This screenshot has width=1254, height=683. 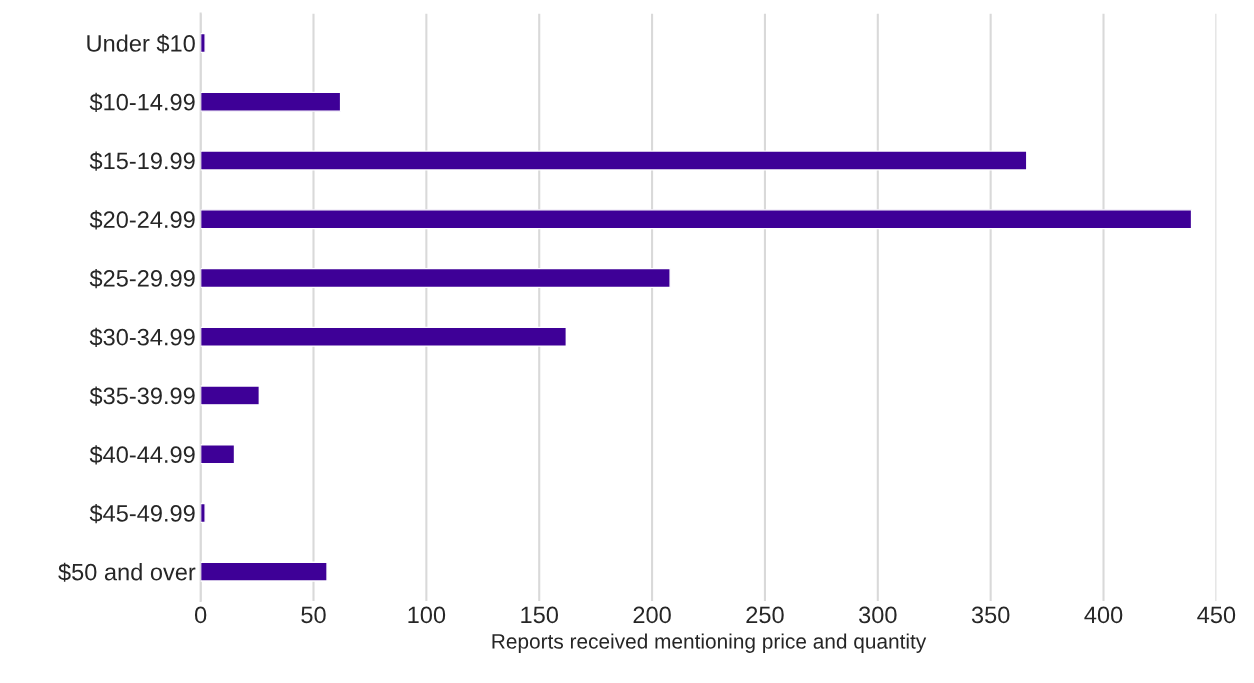 I want to click on x-tick-label: 300, so click(x=878, y=615).